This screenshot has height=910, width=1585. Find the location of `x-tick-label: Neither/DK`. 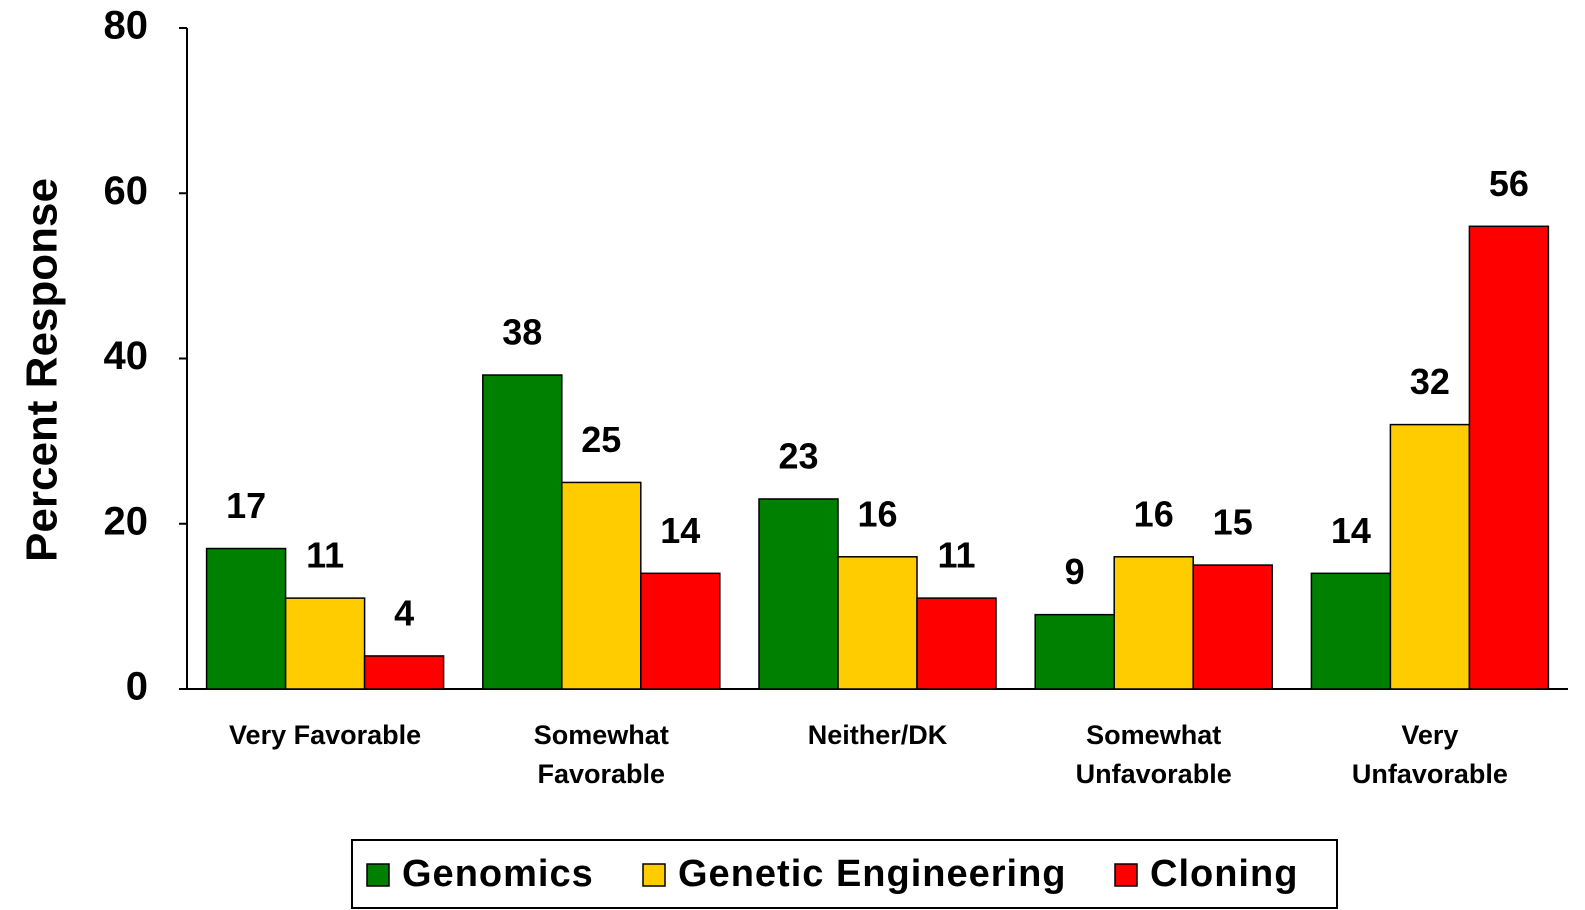

x-tick-label: Neither/DK is located at coordinates (878, 735).